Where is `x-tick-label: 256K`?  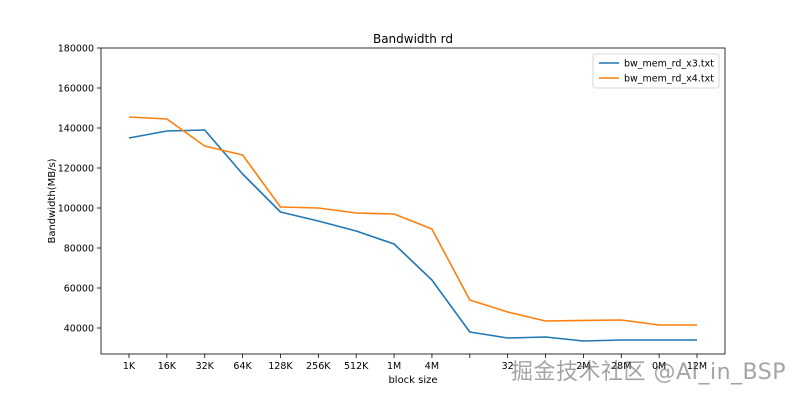
x-tick-label: 256K is located at coordinates (318, 366).